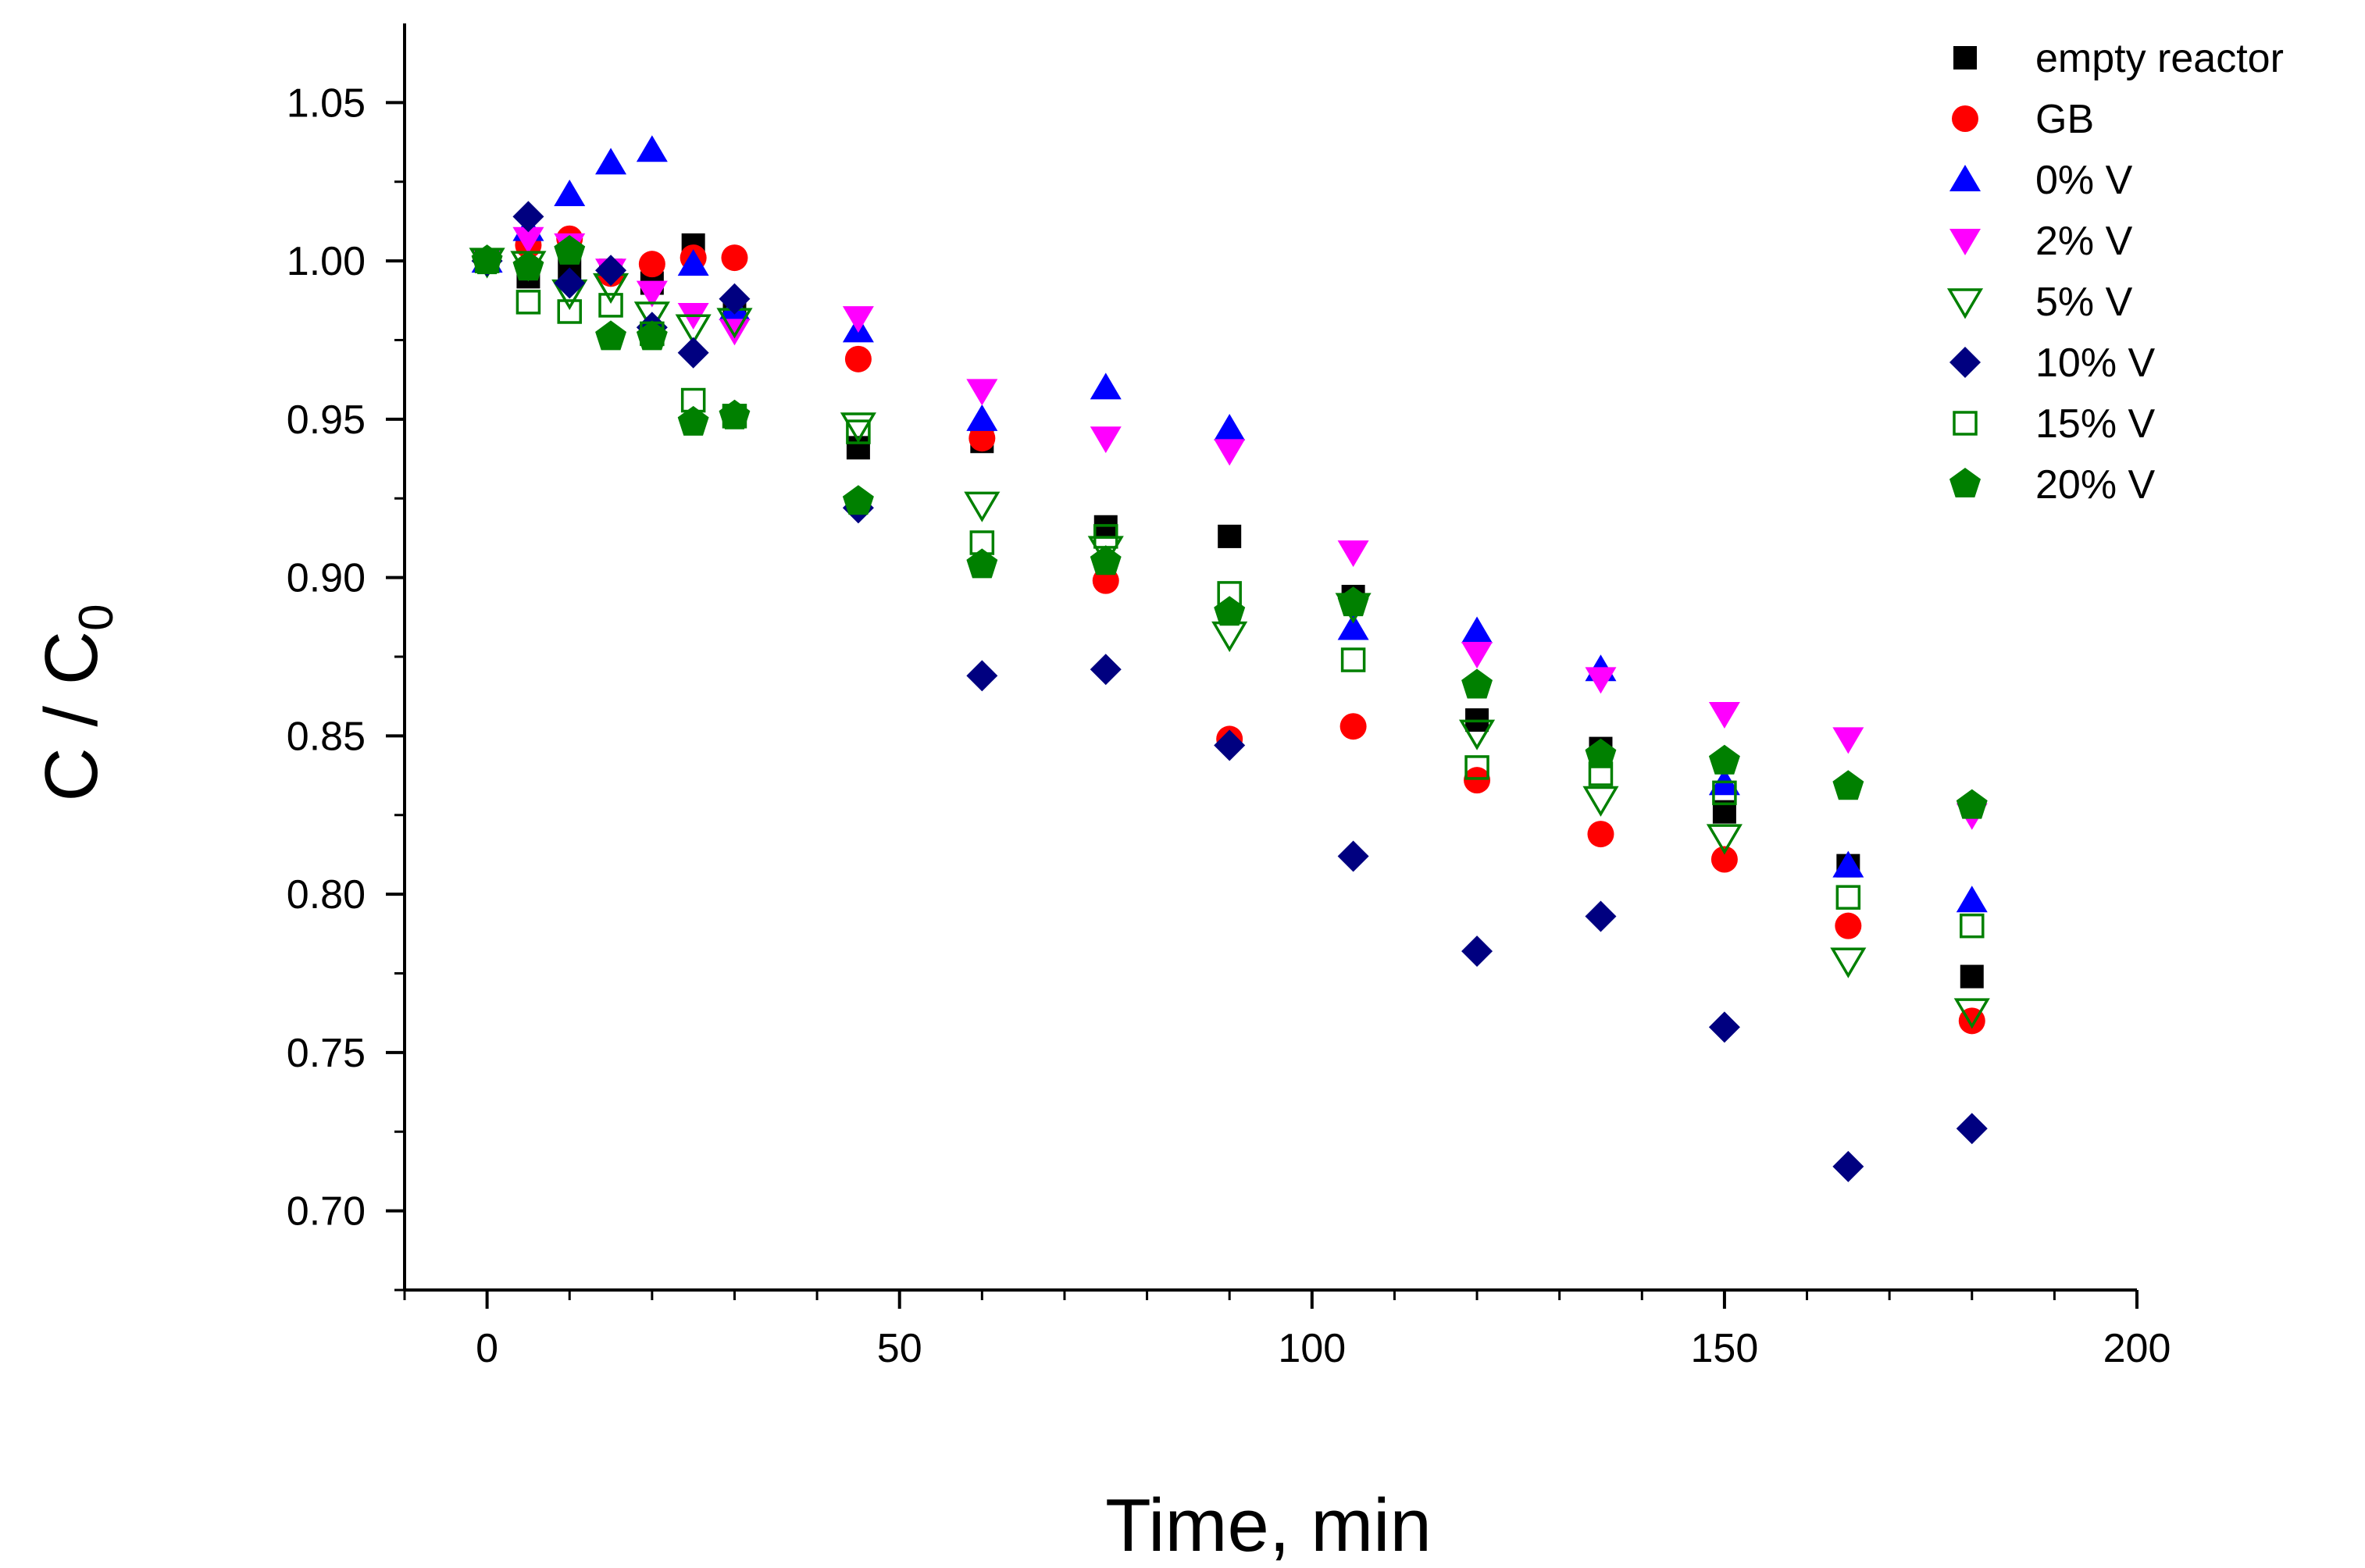 The image size is (2365, 1568). Describe the element at coordinates (2084, 180) in the screenshot. I see `legend-label: 0% V` at that location.